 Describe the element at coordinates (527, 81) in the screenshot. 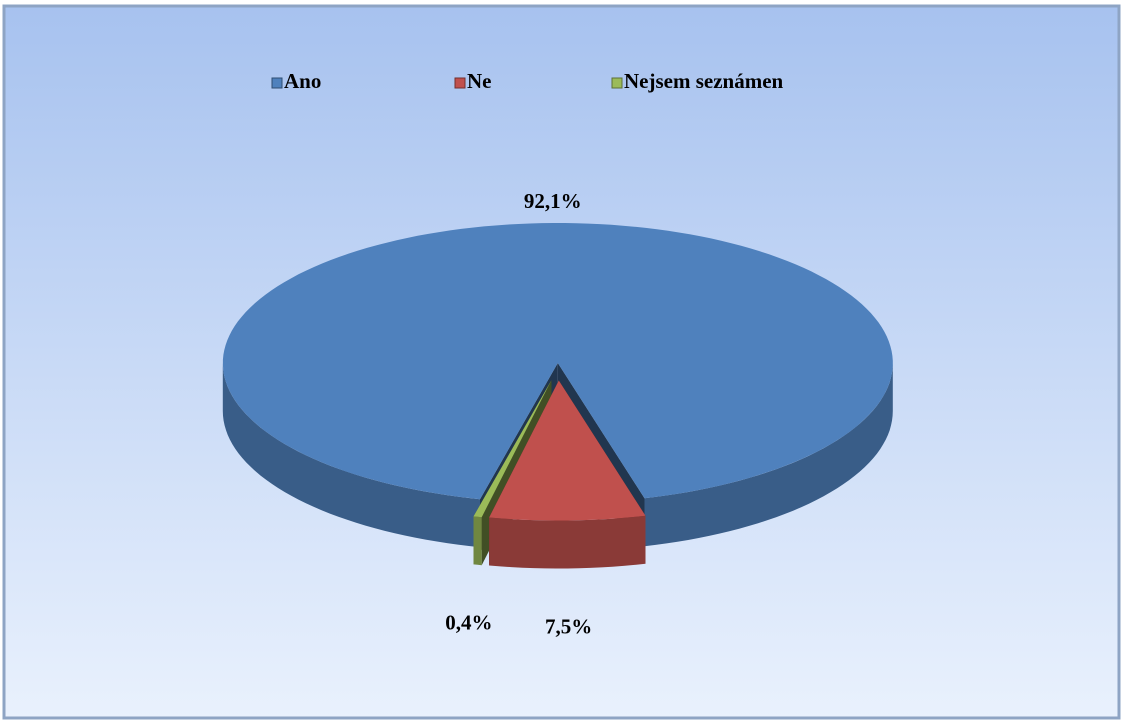

I see `legend: Ano Ne Nejsem seznámen` at that location.